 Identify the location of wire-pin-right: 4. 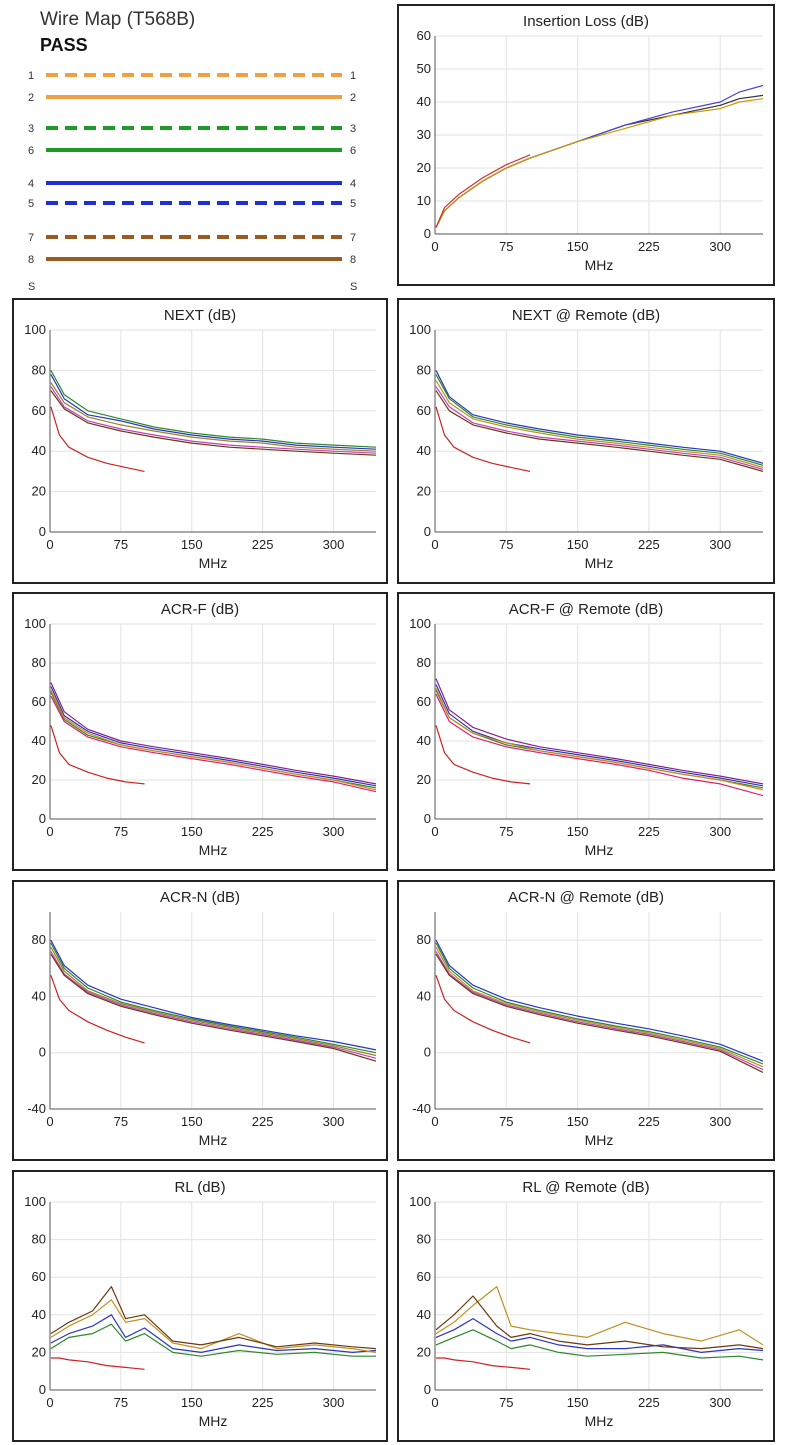
(353, 184).